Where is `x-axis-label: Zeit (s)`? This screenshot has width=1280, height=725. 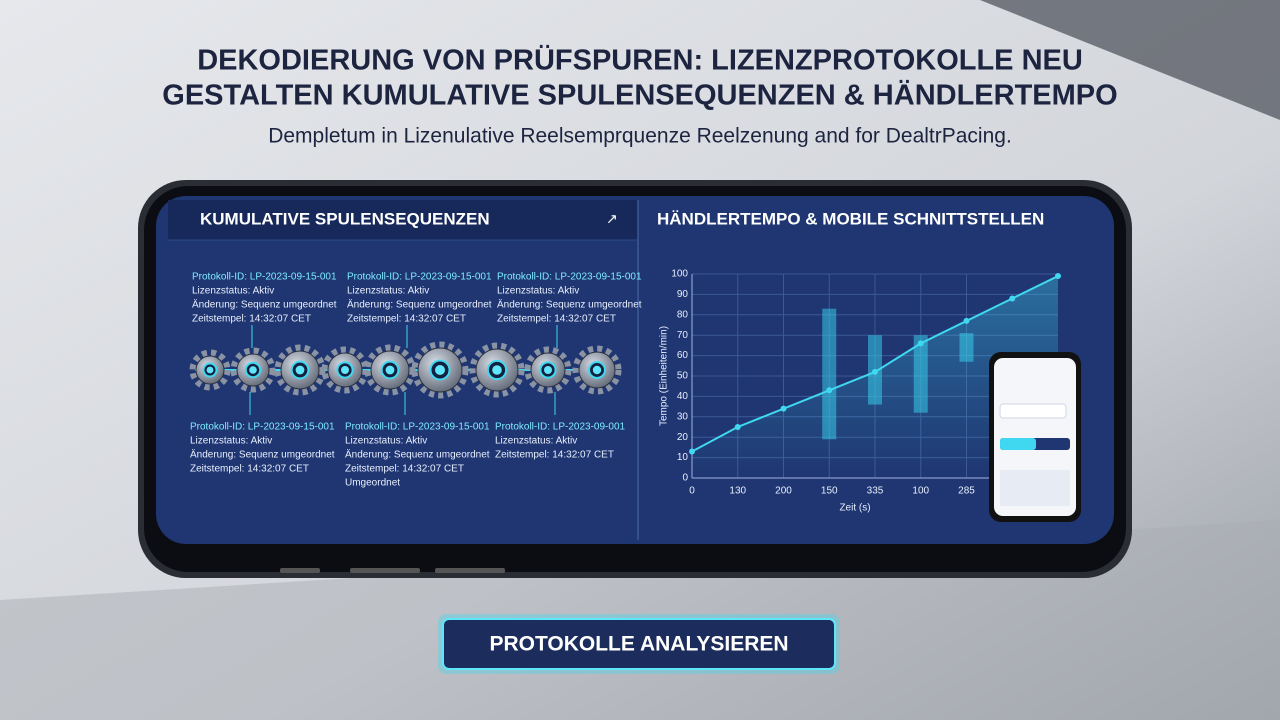
x-axis-label: Zeit (s) is located at coordinates (854, 508).